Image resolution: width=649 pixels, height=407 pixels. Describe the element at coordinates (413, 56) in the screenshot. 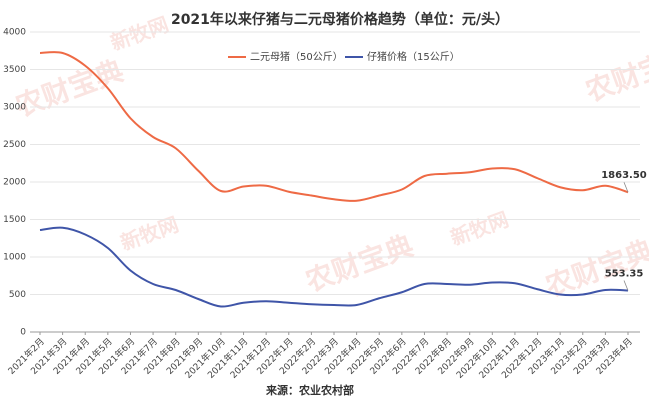

I see `legend-label: 仔猪价格（15公斤）` at that location.